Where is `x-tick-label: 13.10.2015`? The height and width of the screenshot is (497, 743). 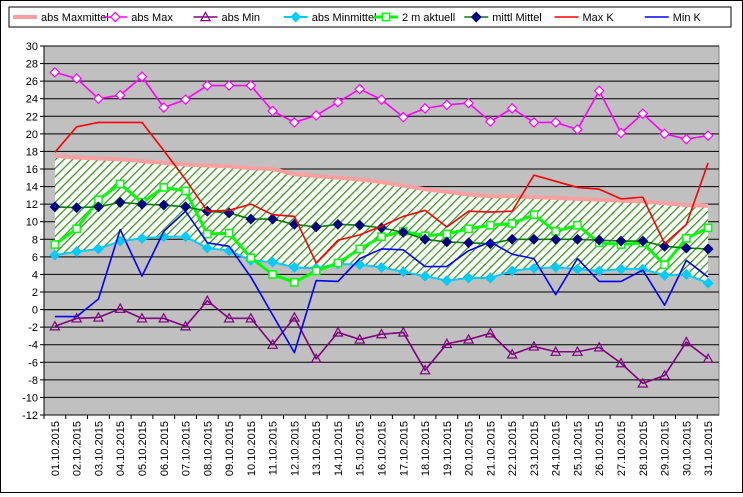
x-tick-label: 13.10.2015 is located at coordinates (317, 448).